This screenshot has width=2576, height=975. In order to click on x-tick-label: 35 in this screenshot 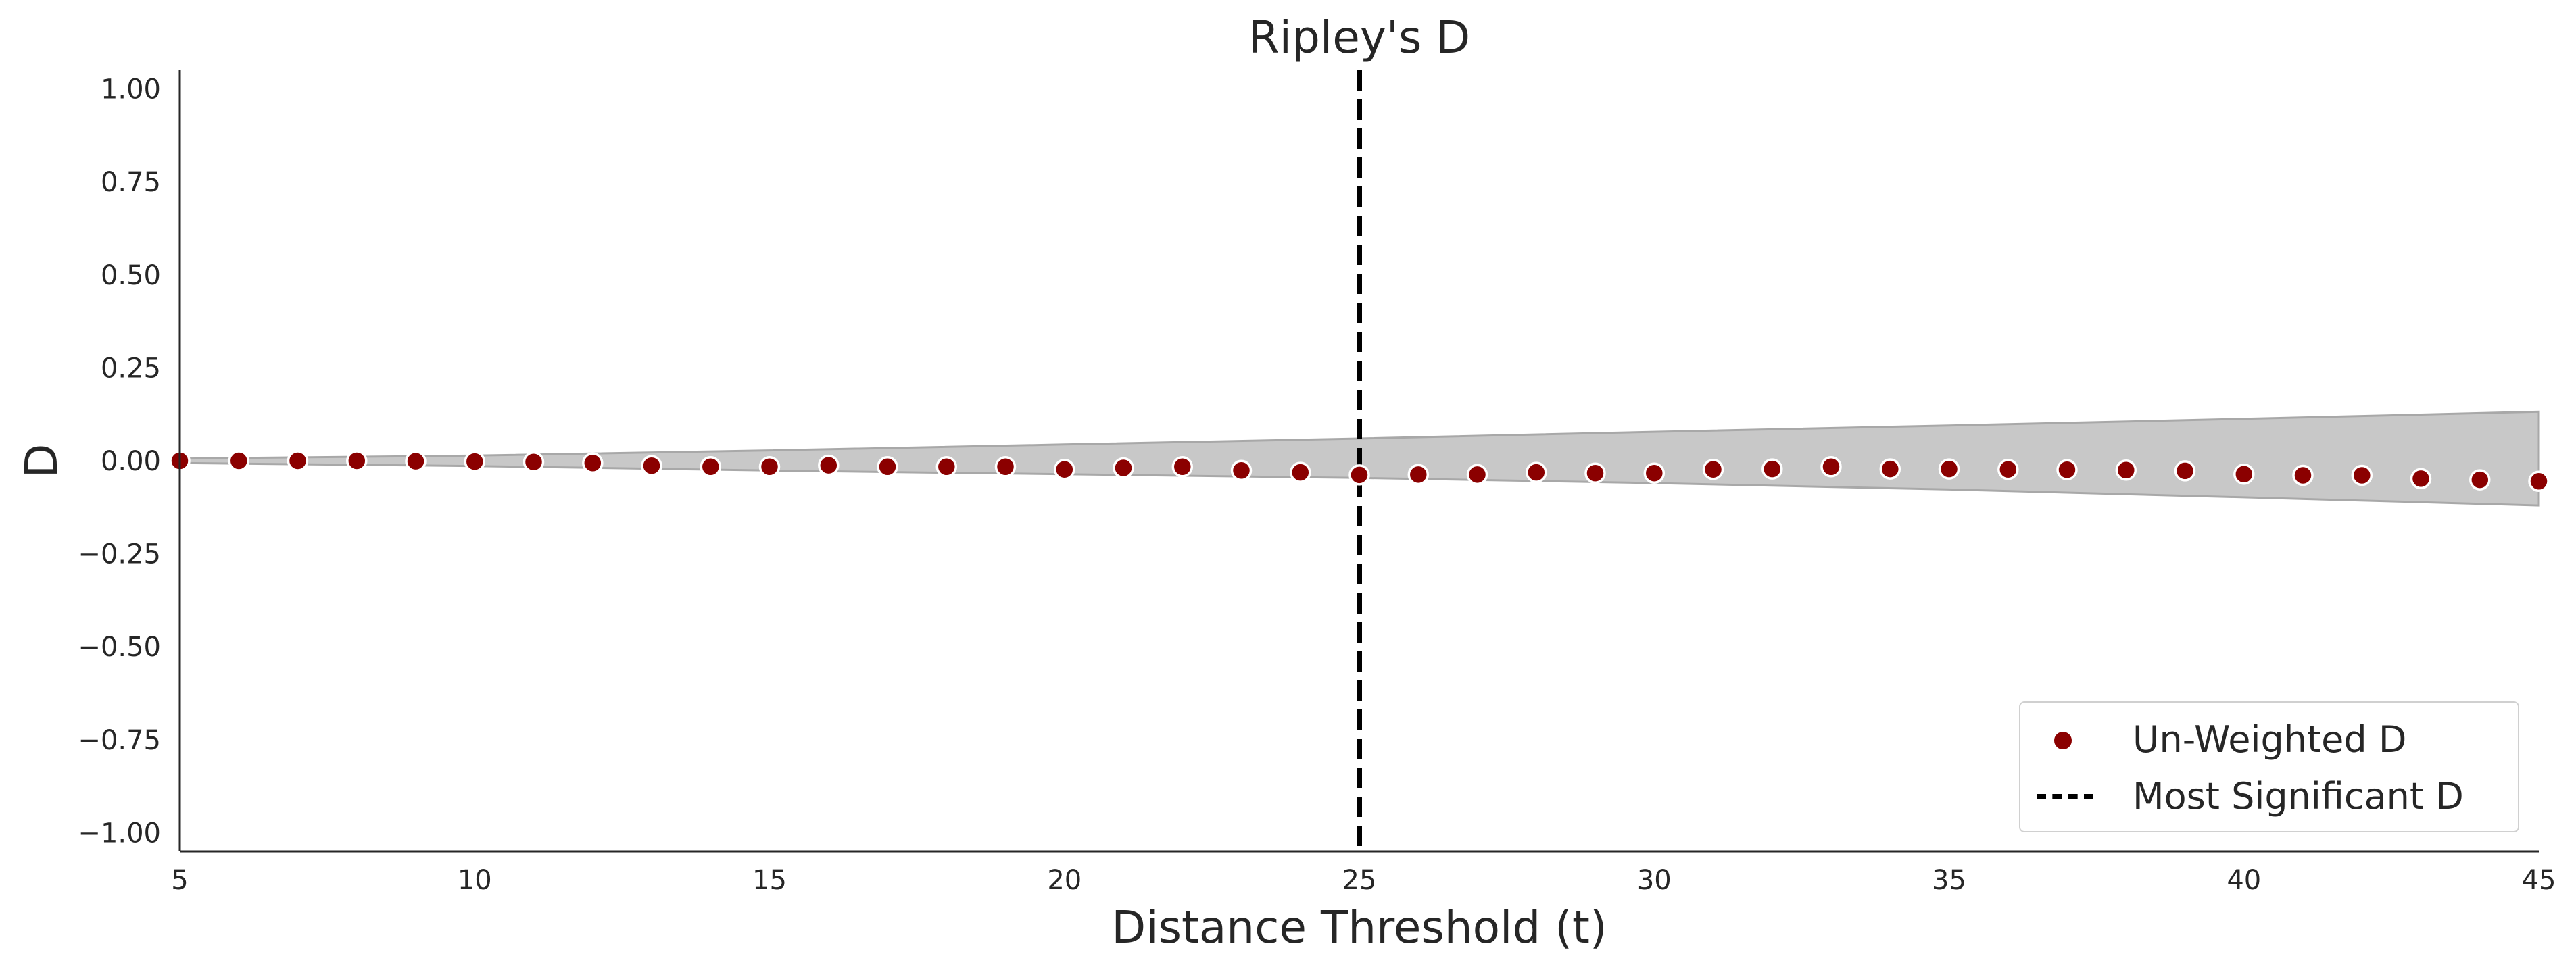, I will do `click(1949, 880)`.